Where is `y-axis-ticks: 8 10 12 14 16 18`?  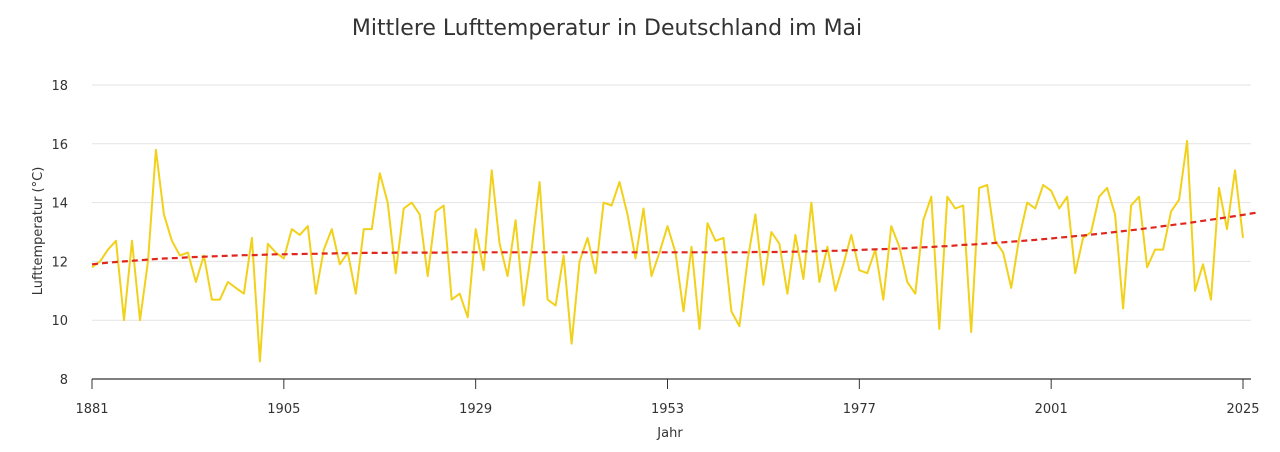
y-axis-ticks: 8 10 12 14 16 18 is located at coordinates (59, 233).